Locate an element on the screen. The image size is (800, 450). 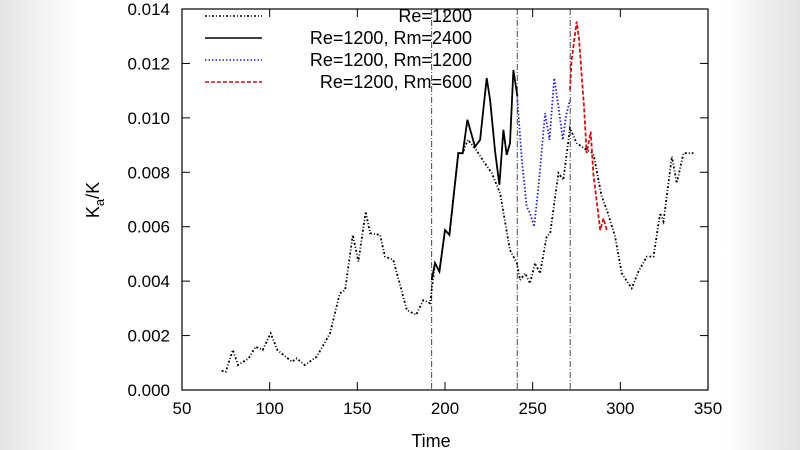
x-axis-label: Time is located at coordinates (430, 440).